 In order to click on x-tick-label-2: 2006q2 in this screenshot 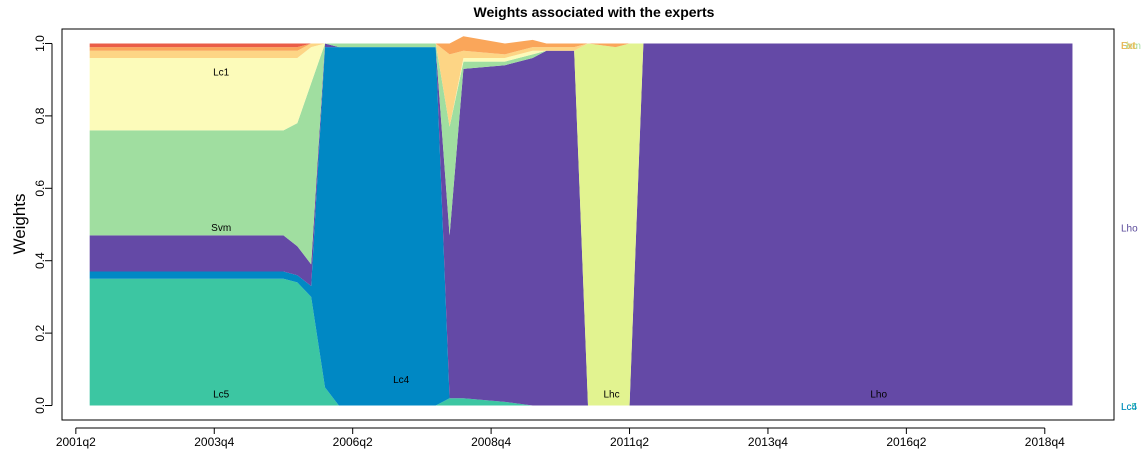, I will do `click(353, 442)`.